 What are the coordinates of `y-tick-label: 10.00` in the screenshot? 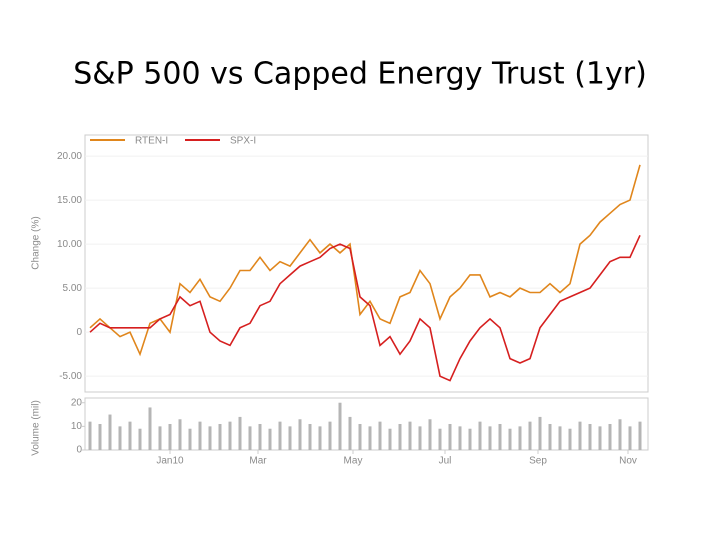 It's located at (69, 244).